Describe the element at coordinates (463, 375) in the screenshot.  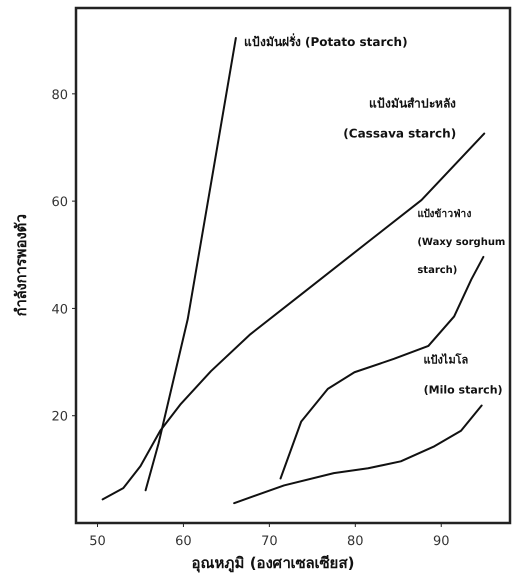
I see `text: แป้งไมโล (Milo starch)` at that location.